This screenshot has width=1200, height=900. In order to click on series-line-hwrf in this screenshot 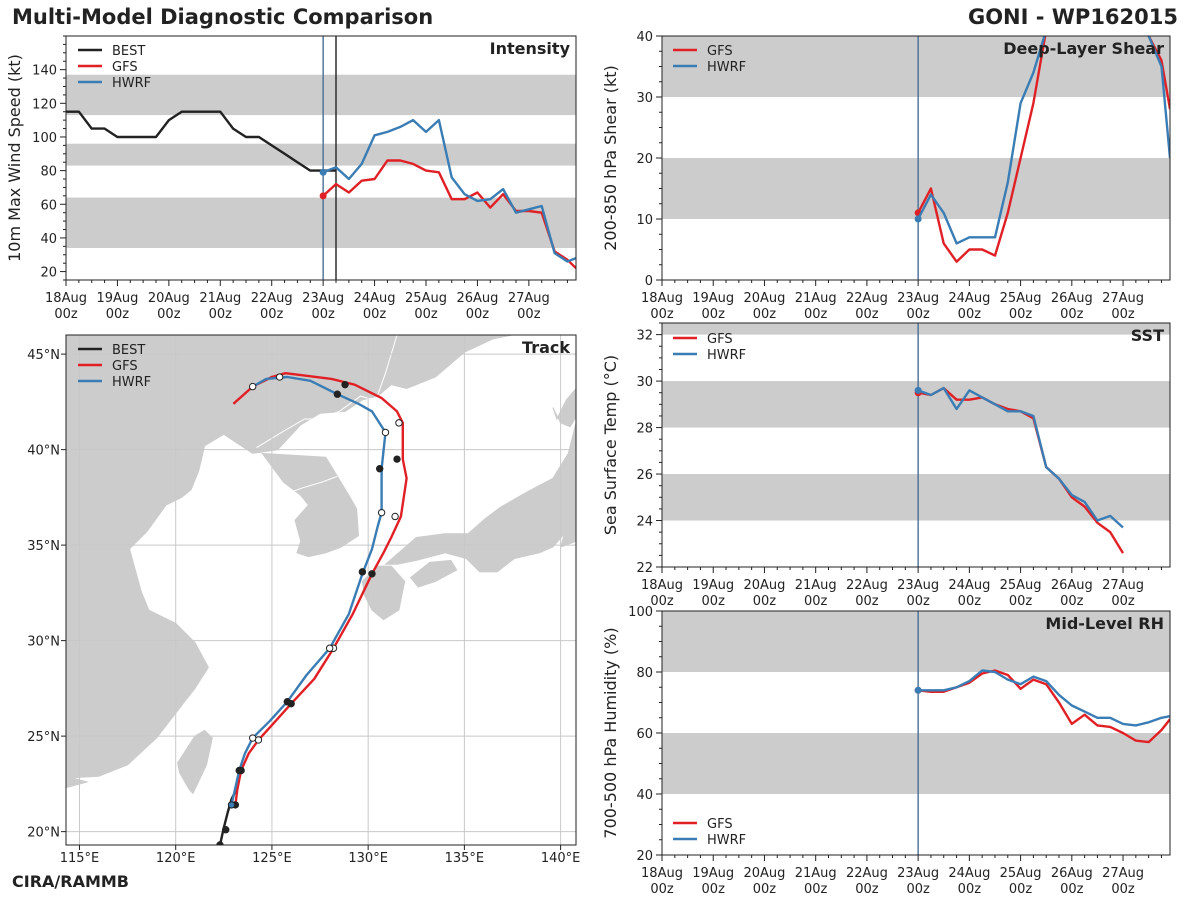, I will do `click(1020, 457)`.